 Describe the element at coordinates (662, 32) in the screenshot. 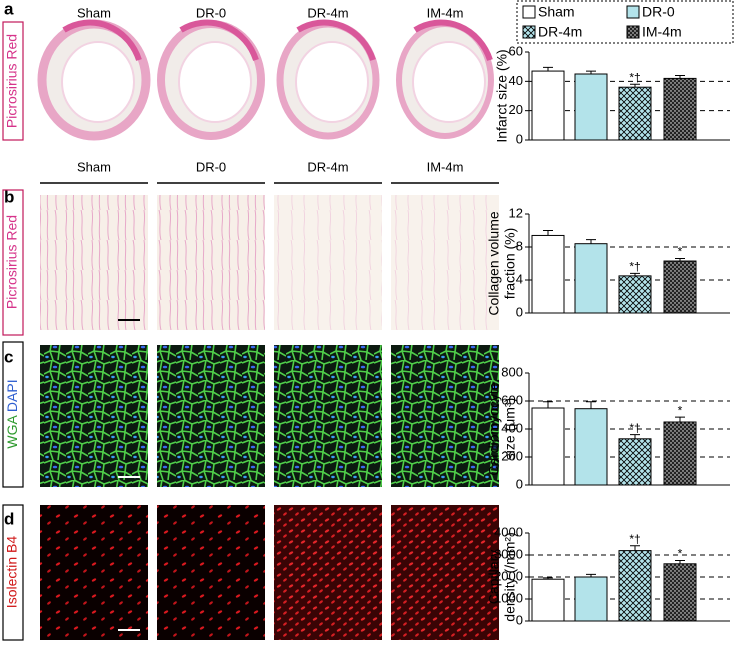

I see `legend-label: IM-4m` at that location.